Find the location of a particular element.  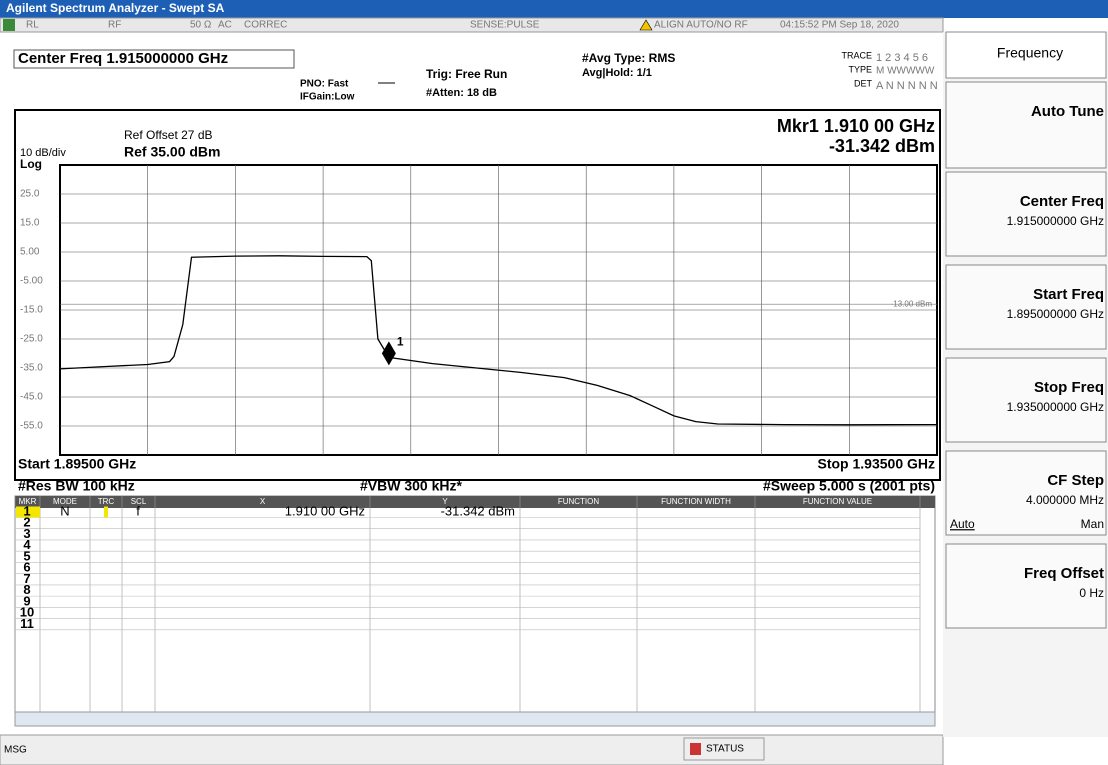

label: 1 2 3 4 5 6 is located at coordinates (902, 58).